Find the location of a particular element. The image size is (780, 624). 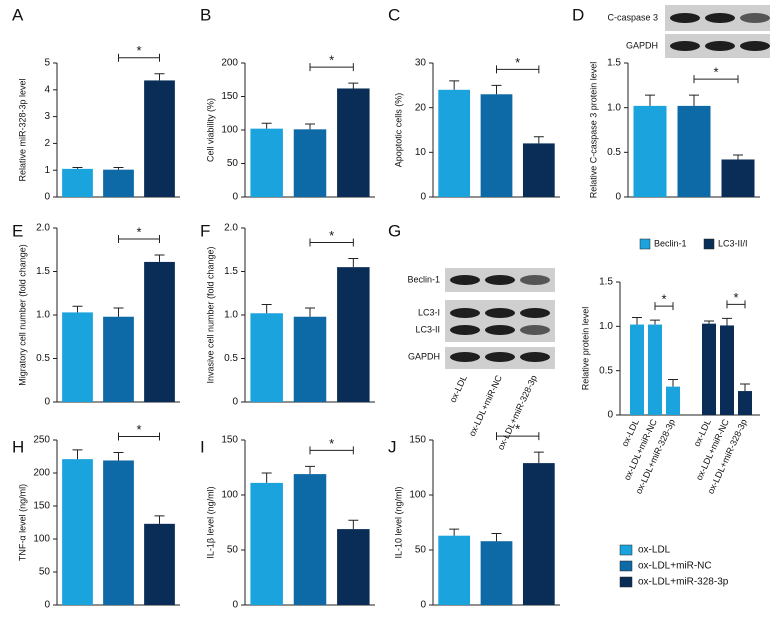

y-tick-label: 250 is located at coordinates (41, 440).